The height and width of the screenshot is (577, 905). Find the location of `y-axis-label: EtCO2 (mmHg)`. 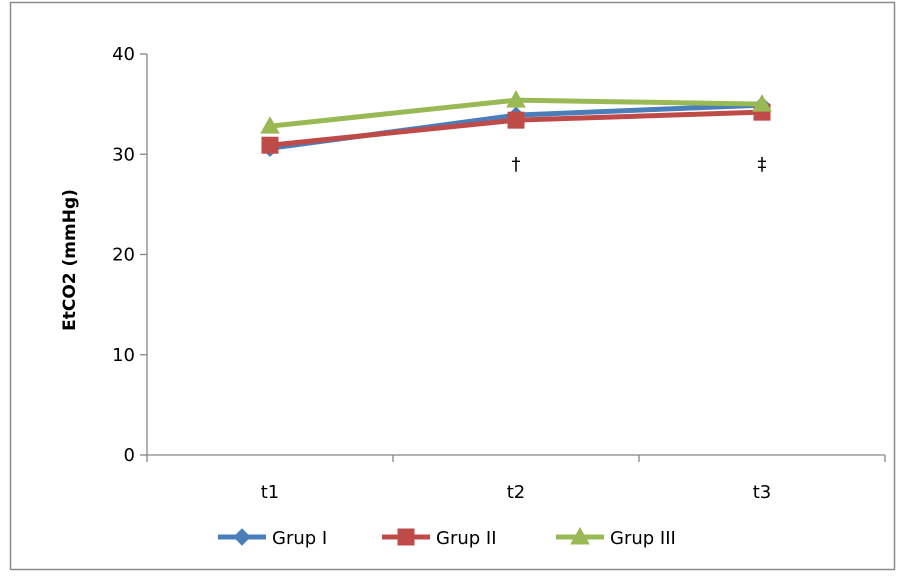

y-axis-label: EtCO2 (mmHg) is located at coordinates (70, 260).